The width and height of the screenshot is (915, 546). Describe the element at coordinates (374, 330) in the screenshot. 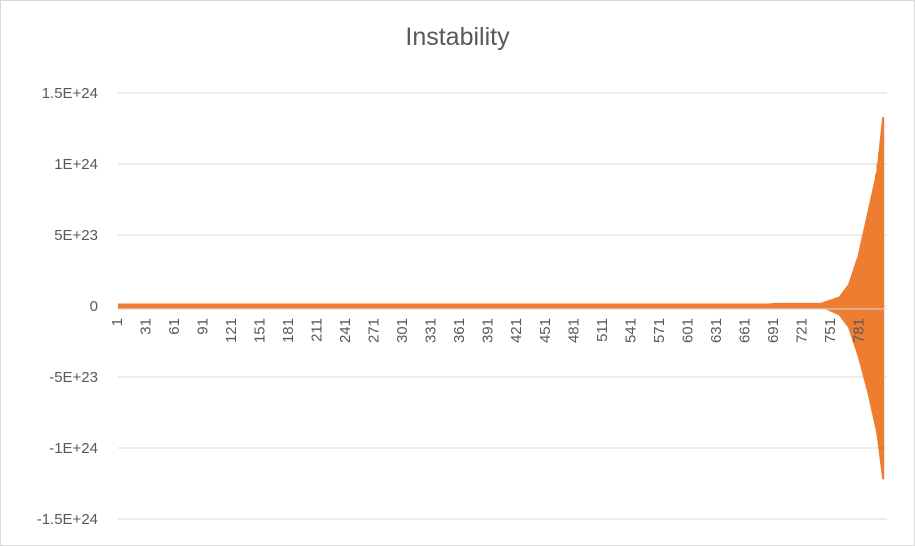

I see `x-tick-label: 271` at that location.